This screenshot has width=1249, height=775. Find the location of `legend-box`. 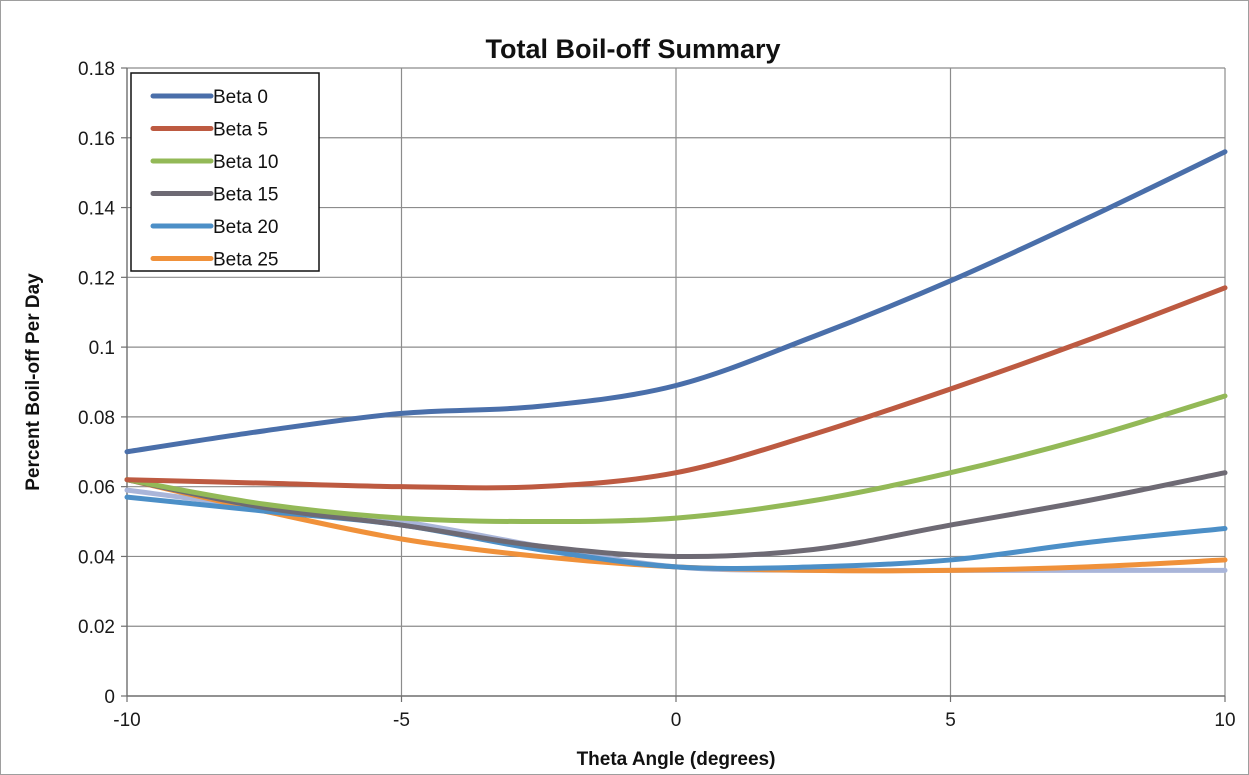

legend-box is located at coordinates (225, 172).